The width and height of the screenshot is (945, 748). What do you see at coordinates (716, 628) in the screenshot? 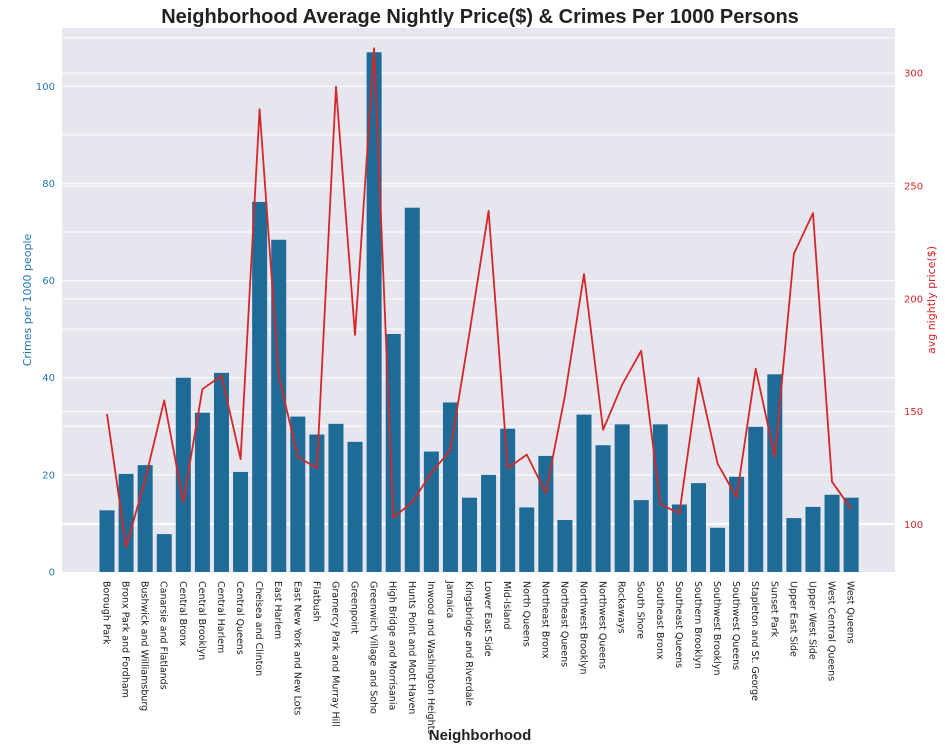
I see `x-tick-label: Southwest Brooklyn` at bounding box center [716, 628].